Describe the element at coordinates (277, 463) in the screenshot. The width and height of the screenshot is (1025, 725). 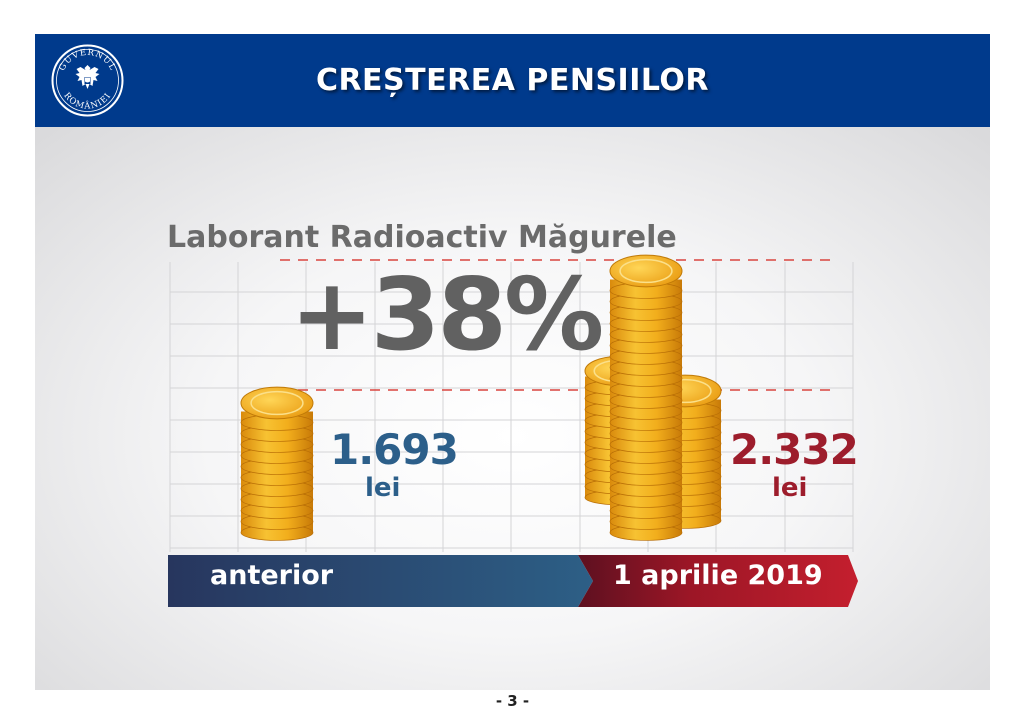
I see `coin-stack-before` at that location.